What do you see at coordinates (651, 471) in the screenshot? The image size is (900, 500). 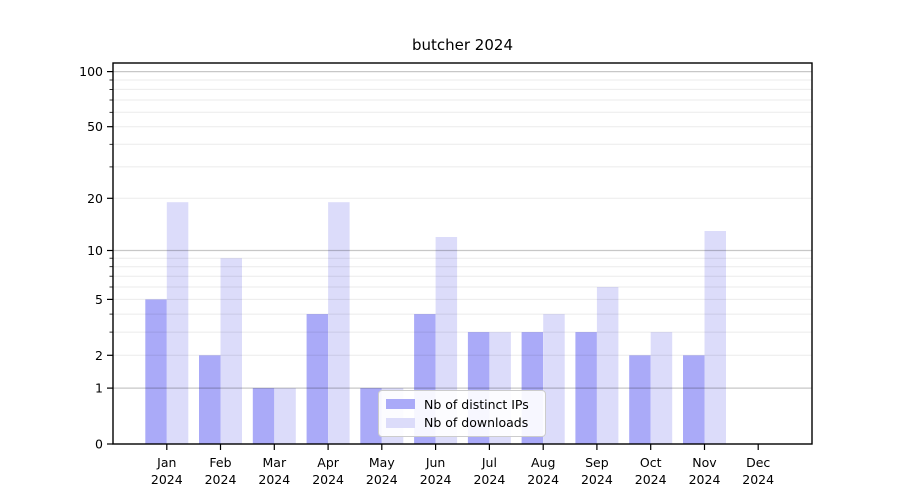 I see `x-tick-label: Oct 2024` at bounding box center [651, 471].